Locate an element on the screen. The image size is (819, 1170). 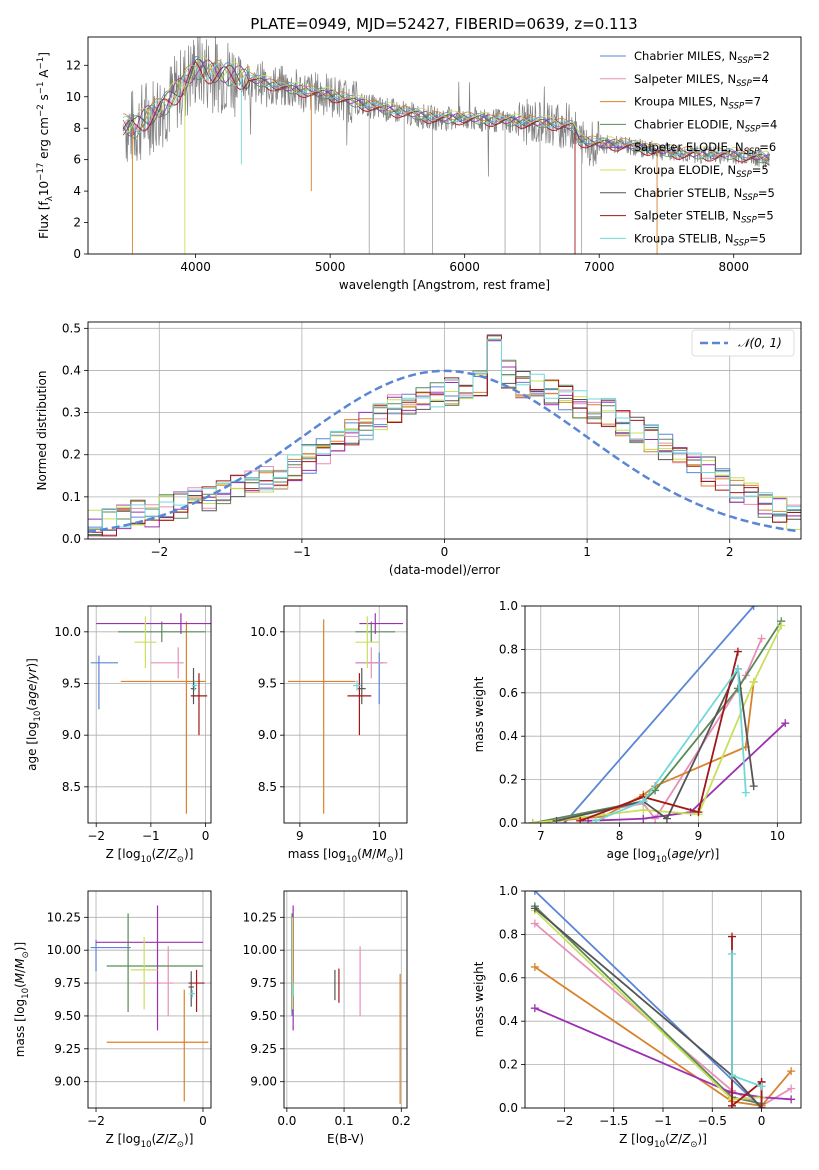
legend-model: Chabrier MILES, N is located at coordinates (685, 56).